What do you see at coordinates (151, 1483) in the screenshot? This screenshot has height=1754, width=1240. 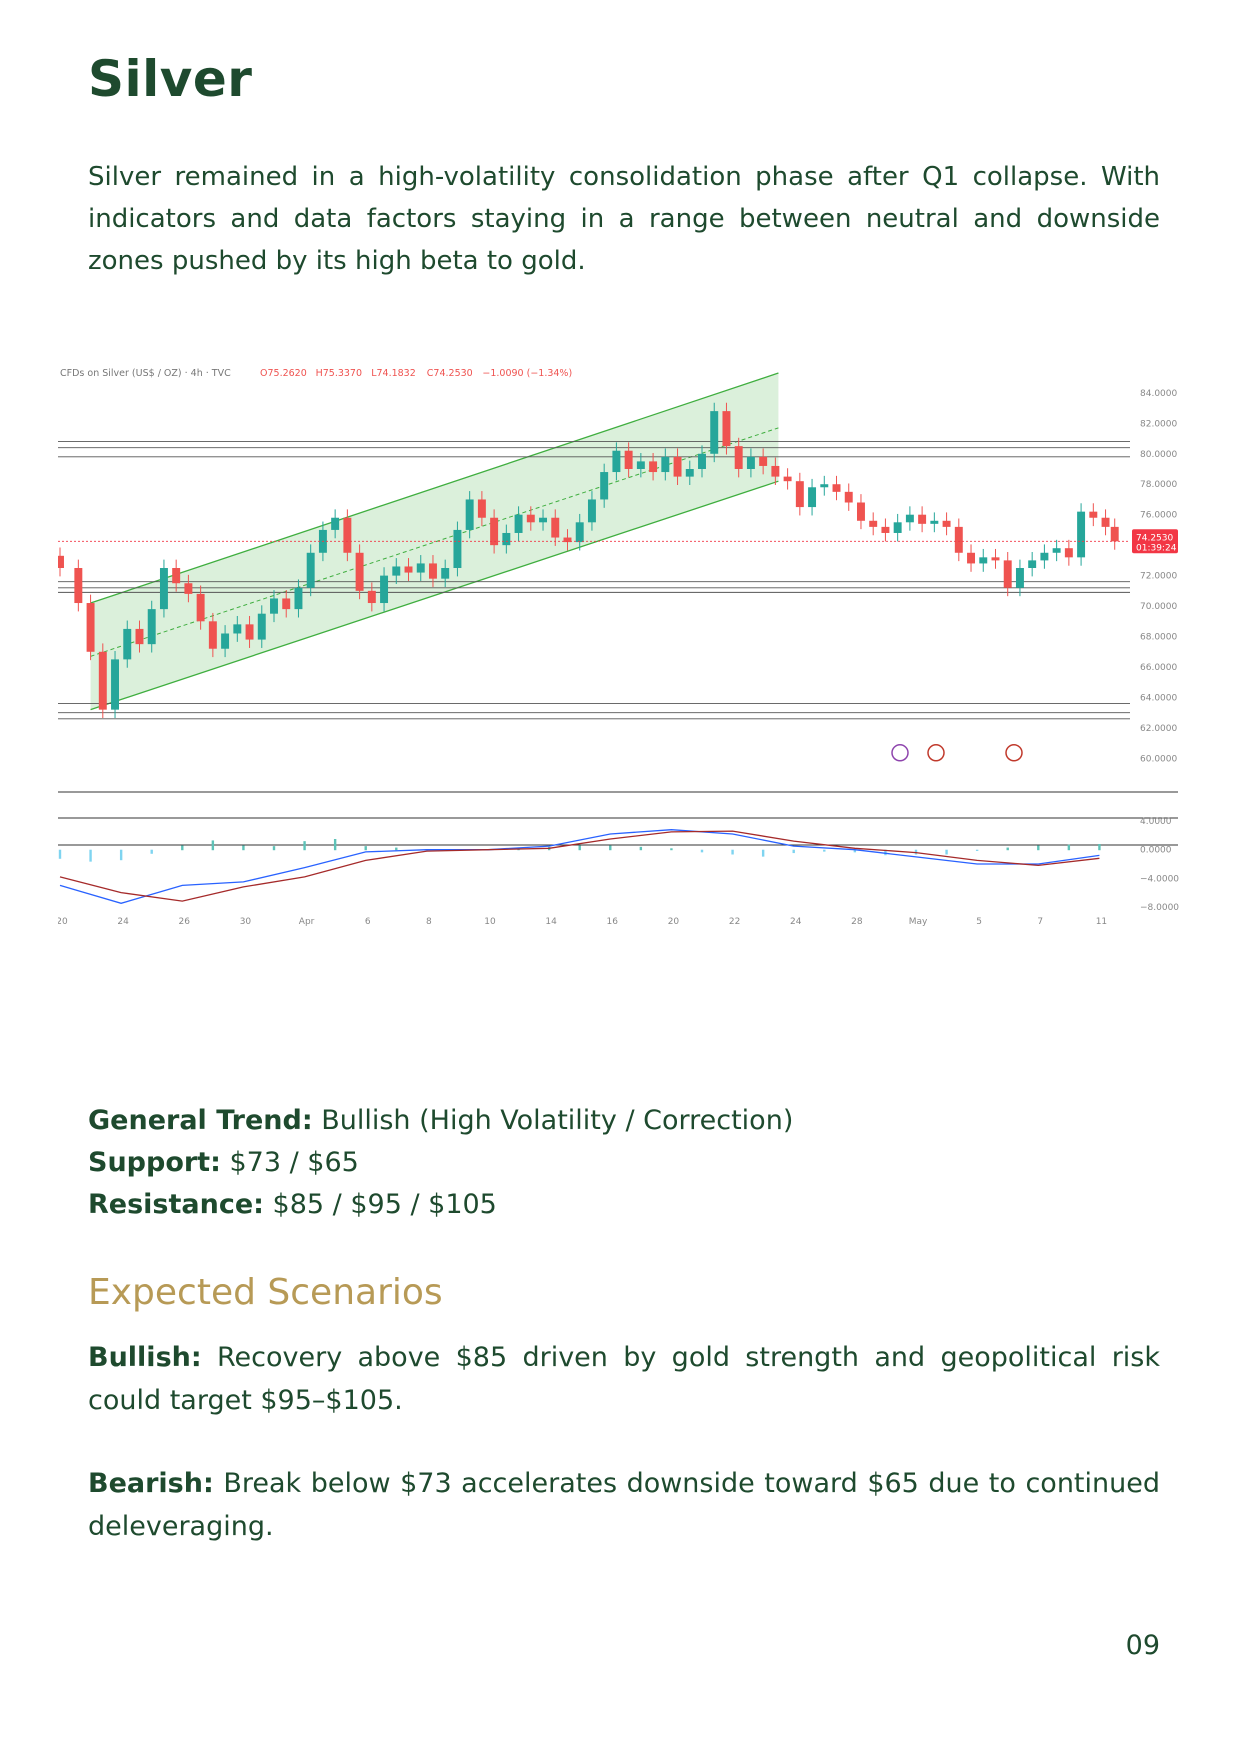 I see `bearish-label: Bearish:` at bounding box center [151, 1483].